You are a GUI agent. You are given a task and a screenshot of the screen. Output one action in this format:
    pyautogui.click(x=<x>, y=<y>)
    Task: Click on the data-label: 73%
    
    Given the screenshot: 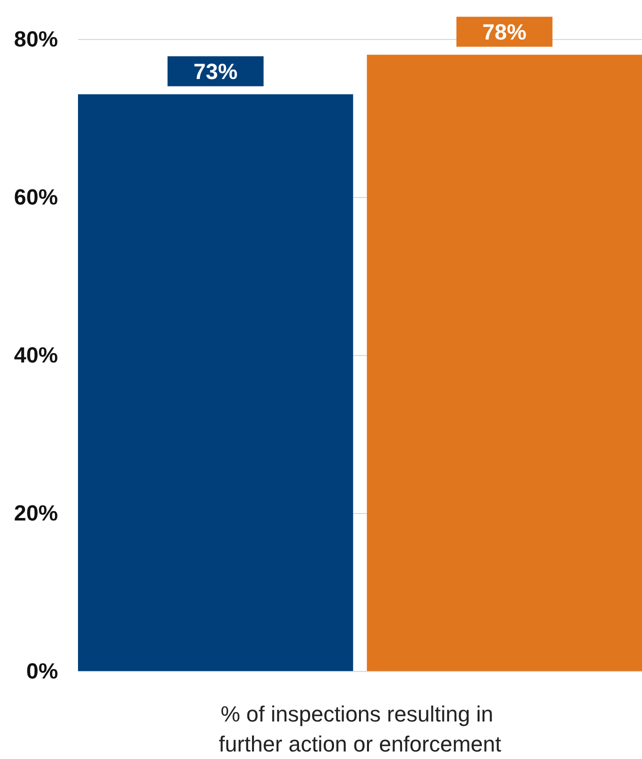 What is the action you would take?
    pyautogui.click(x=216, y=71)
    